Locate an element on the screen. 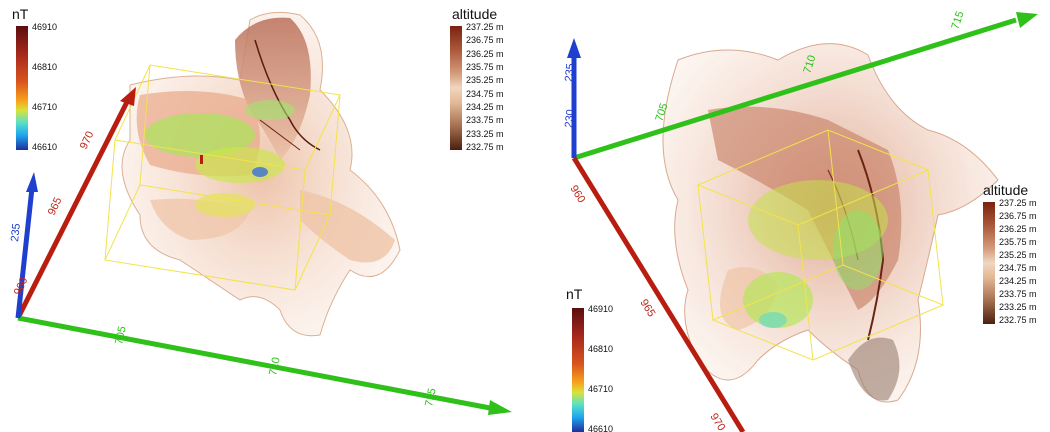 The width and height of the screenshot is (1050, 432). axis-label-blue-230: 230 is located at coordinates (570, 119).